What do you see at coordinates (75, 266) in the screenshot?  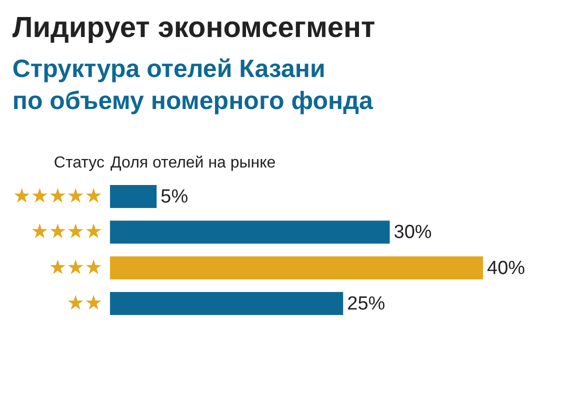 I see `y-tick-label: ★★★` at bounding box center [75, 266].